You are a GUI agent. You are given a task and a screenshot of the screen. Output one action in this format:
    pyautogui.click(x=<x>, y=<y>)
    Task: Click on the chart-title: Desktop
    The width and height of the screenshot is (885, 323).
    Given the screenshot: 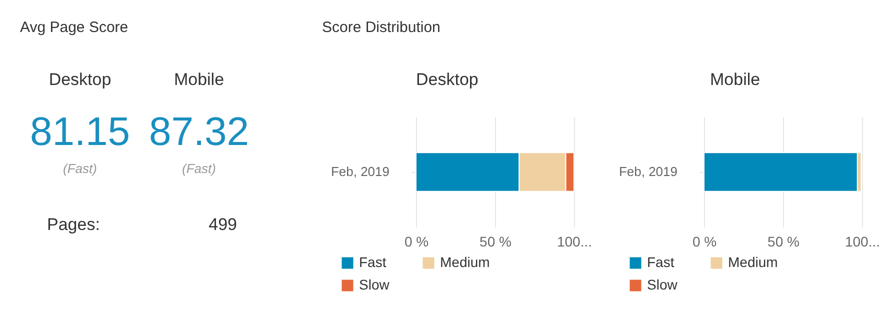 What is the action you would take?
    pyautogui.click(x=447, y=79)
    